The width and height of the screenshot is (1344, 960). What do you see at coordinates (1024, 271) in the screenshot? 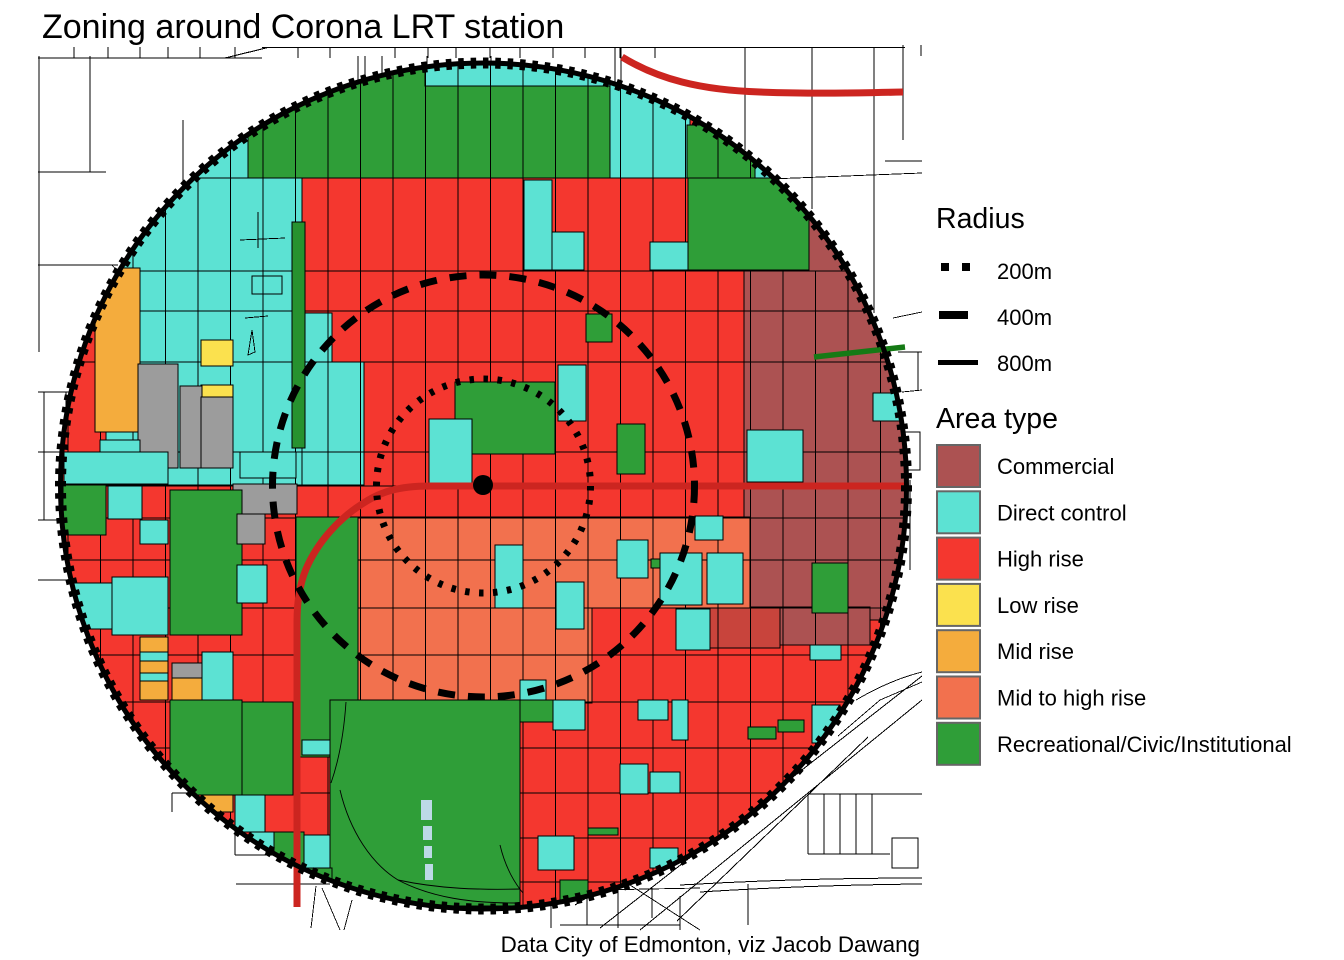
I see `svg-text: 200m` at bounding box center [1024, 271].